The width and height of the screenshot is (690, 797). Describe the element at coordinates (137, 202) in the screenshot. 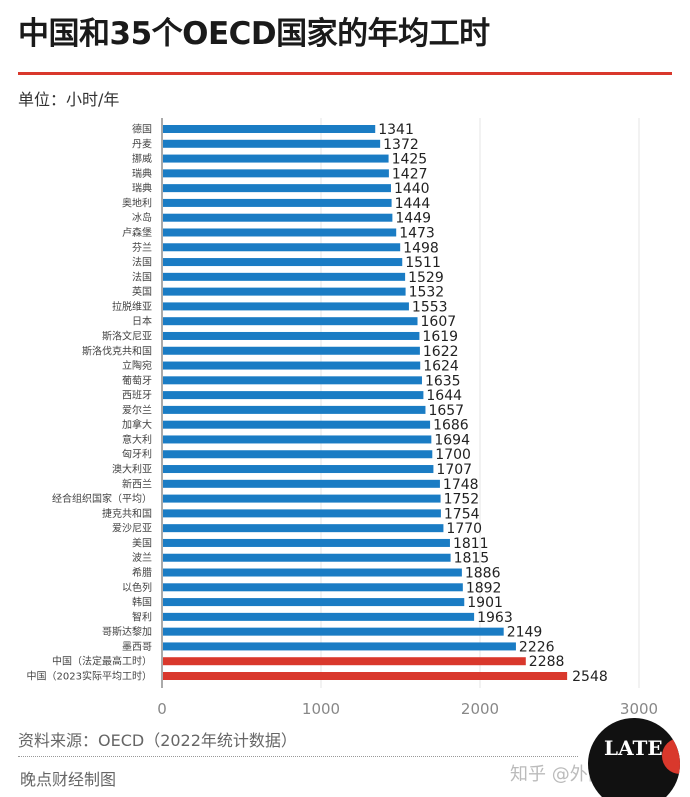

I see `category-label: 奥地利` at that location.